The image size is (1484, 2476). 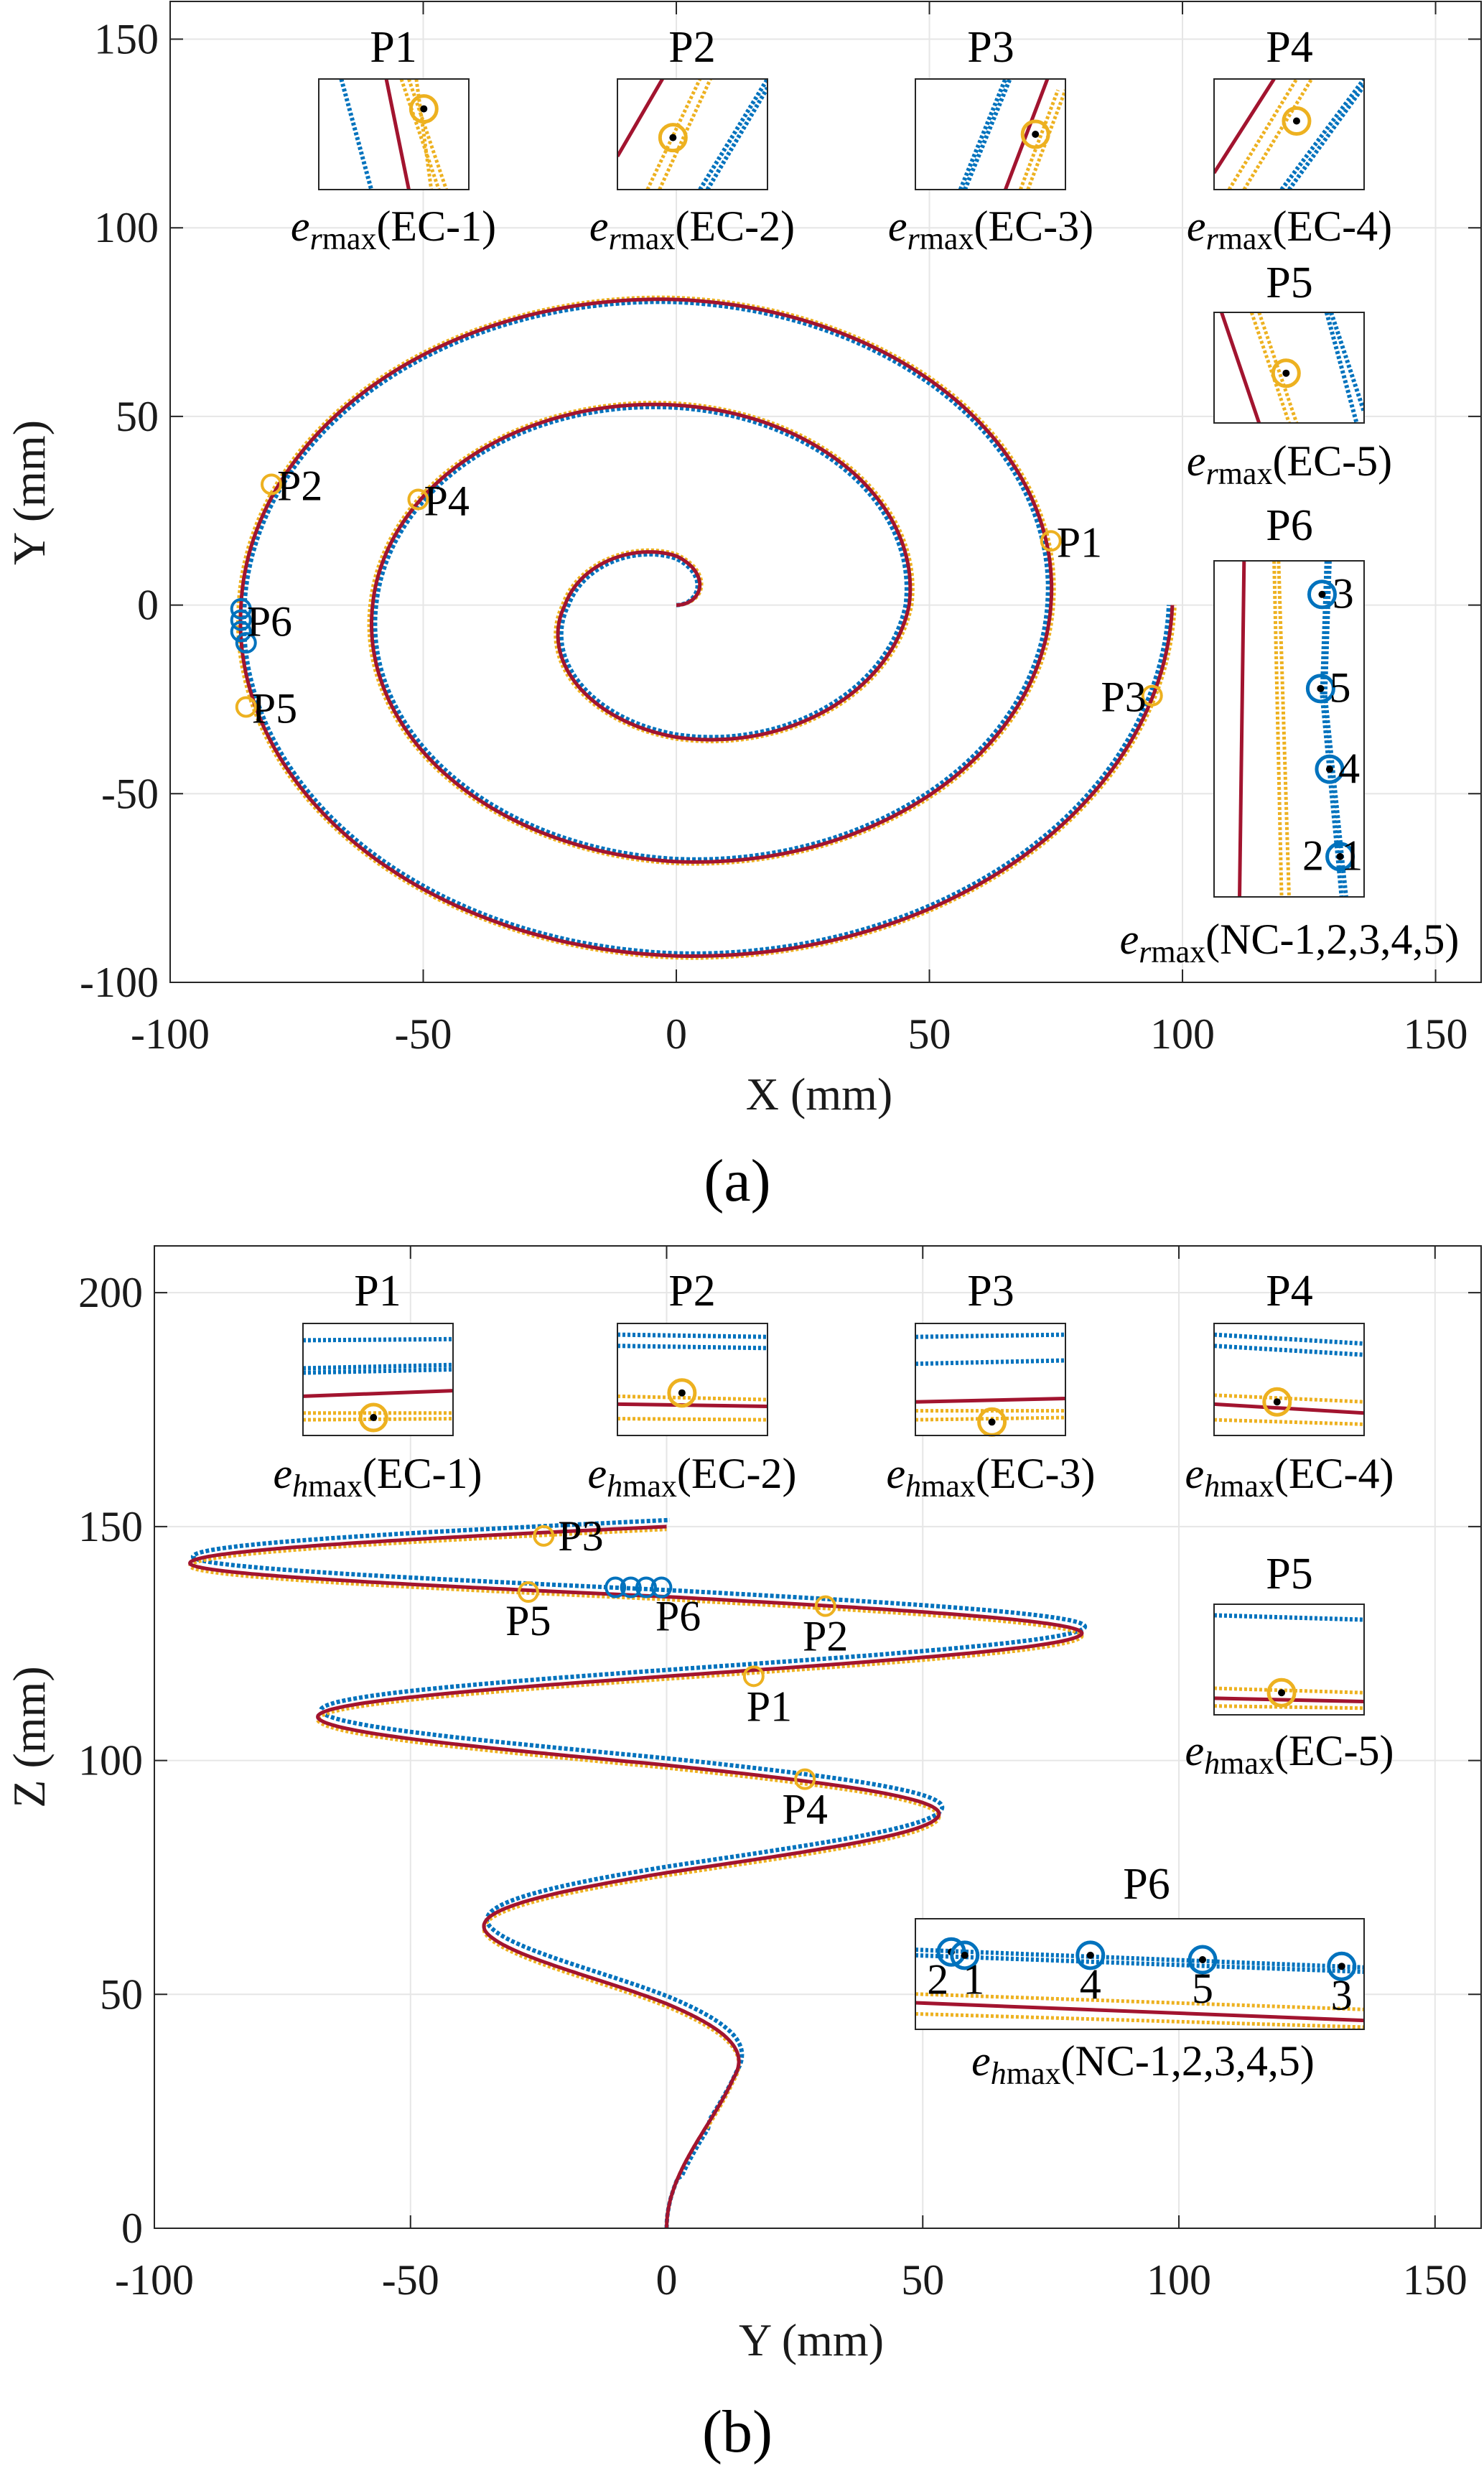 I want to click on panel-label-a: (a), so click(x=737, y=1181).